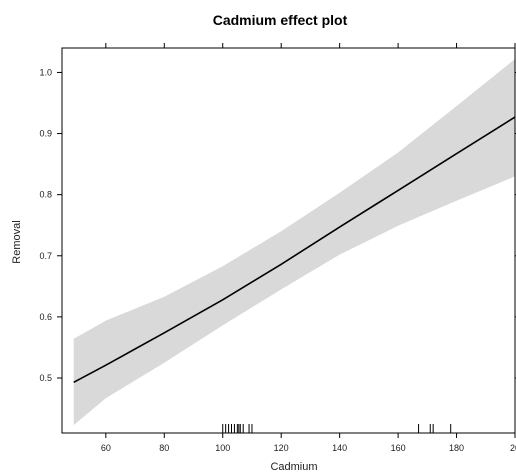  Describe the element at coordinates (106, 448) in the screenshot. I see `x-tick-label: 60` at that location.